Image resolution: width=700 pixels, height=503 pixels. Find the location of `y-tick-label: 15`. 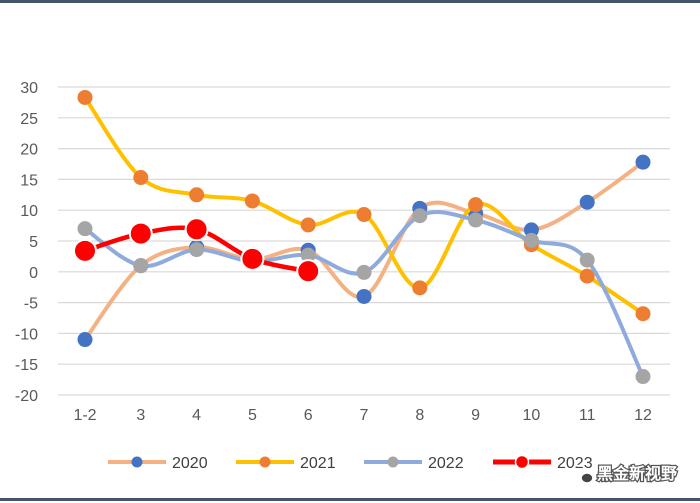

y-tick-label: 15 is located at coordinates (29, 180).